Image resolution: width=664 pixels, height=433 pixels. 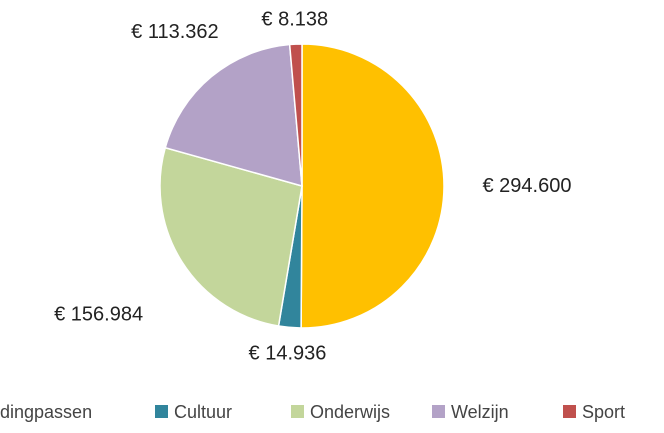 I want to click on data-label: € 156.984, so click(x=98, y=315).